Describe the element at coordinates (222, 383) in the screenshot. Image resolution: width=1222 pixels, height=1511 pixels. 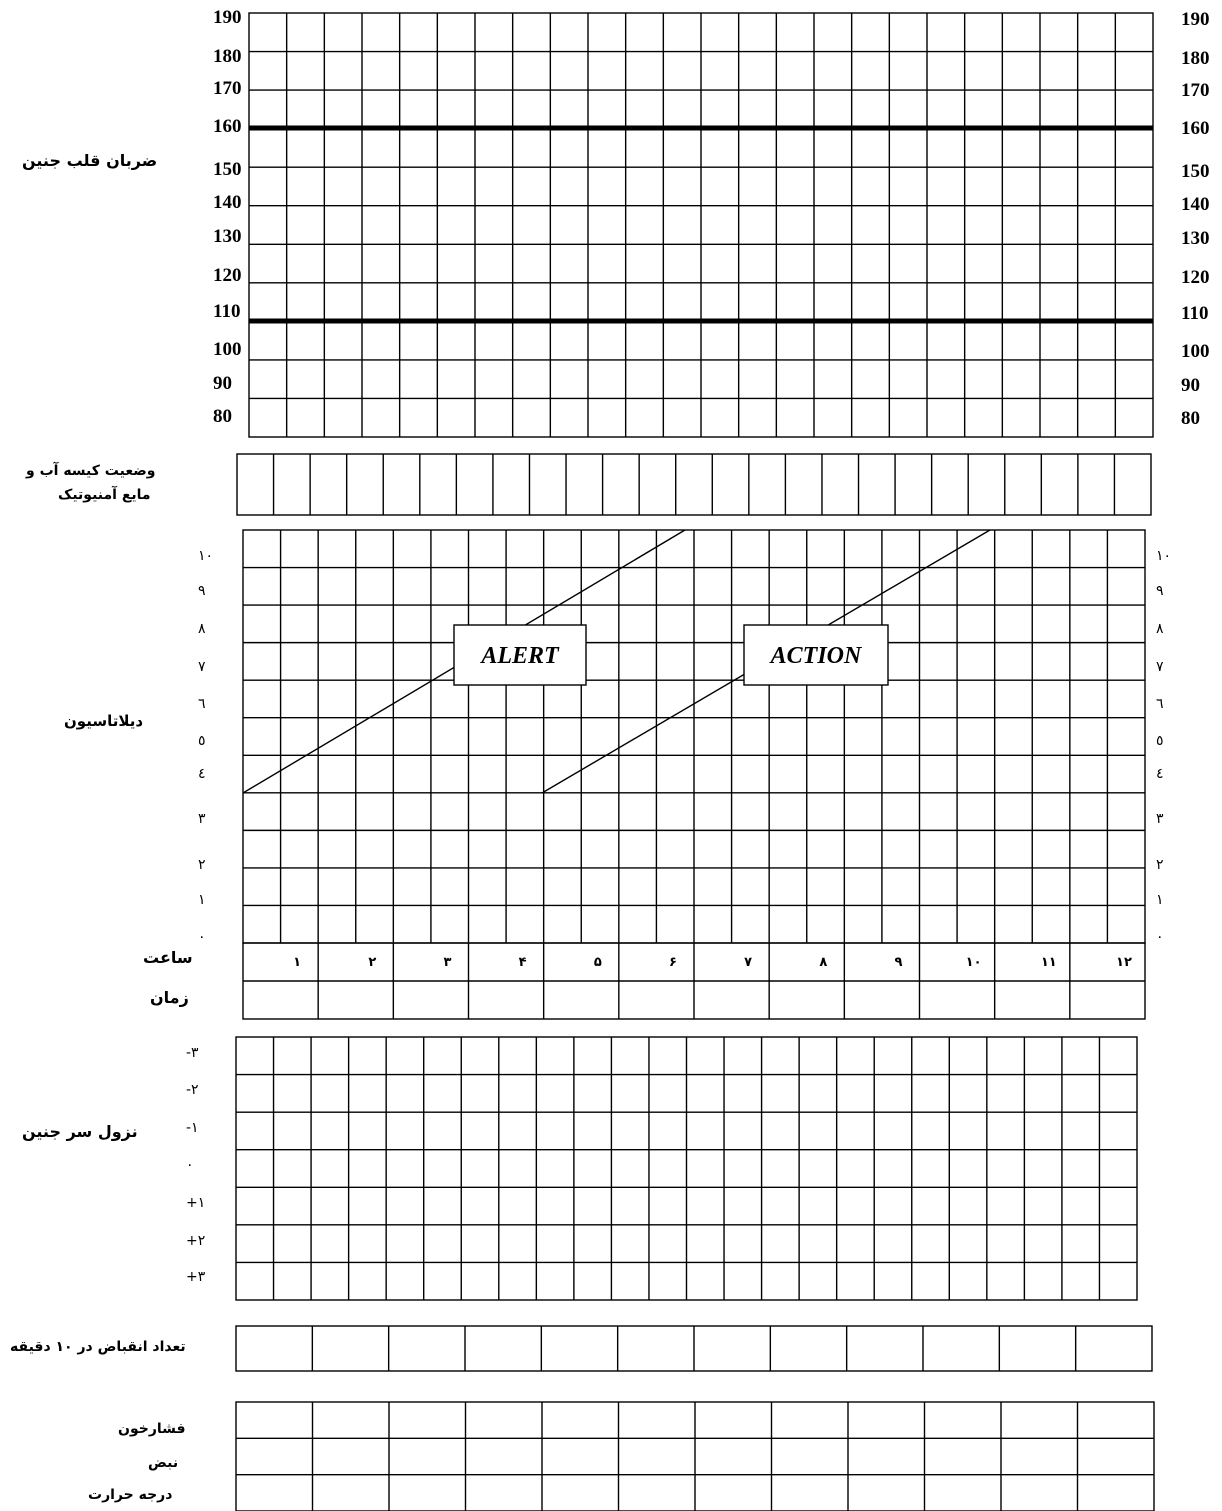
I see `fhr-tick-left: 90` at that location.